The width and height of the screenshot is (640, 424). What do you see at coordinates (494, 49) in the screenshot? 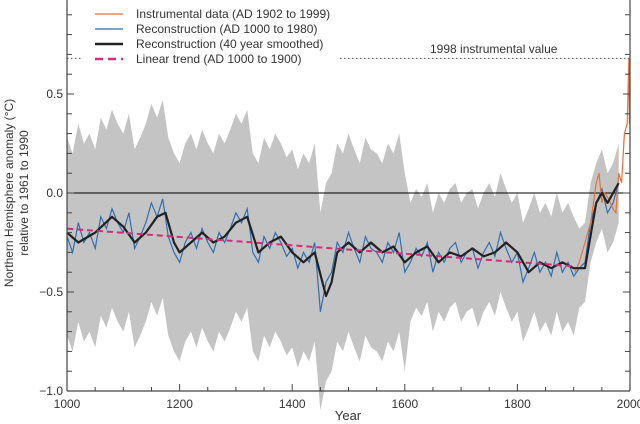
I see `annotation-label: 1998 instrumental value` at bounding box center [494, 49].